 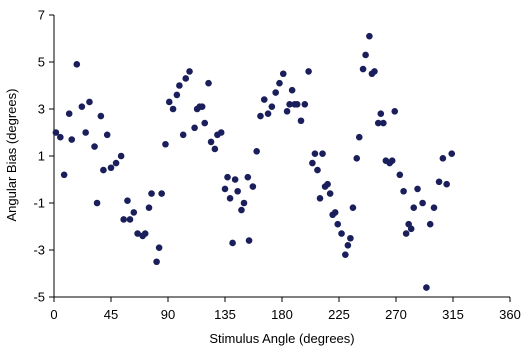 I want to click on y-tick-label: 5, so click(x=41, y=62).